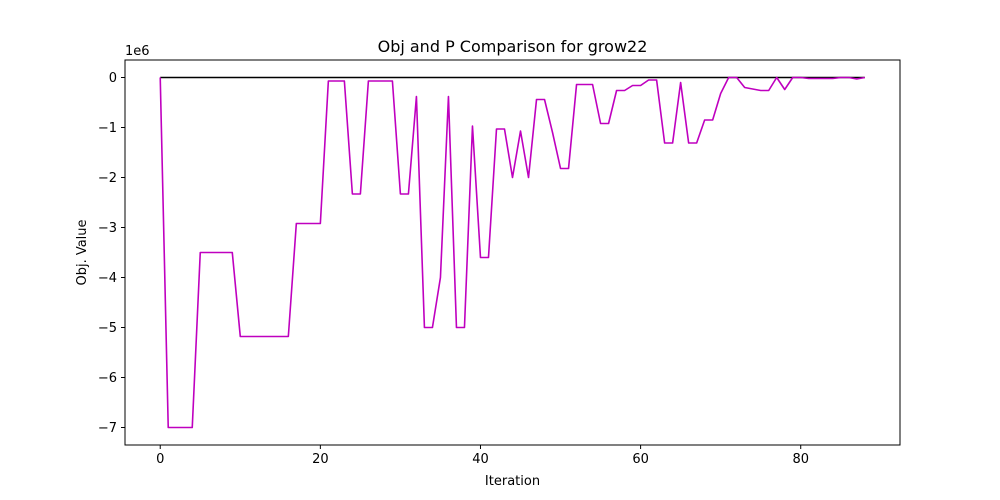  I want to click on y-tick-label: −4, so click(107, 278).